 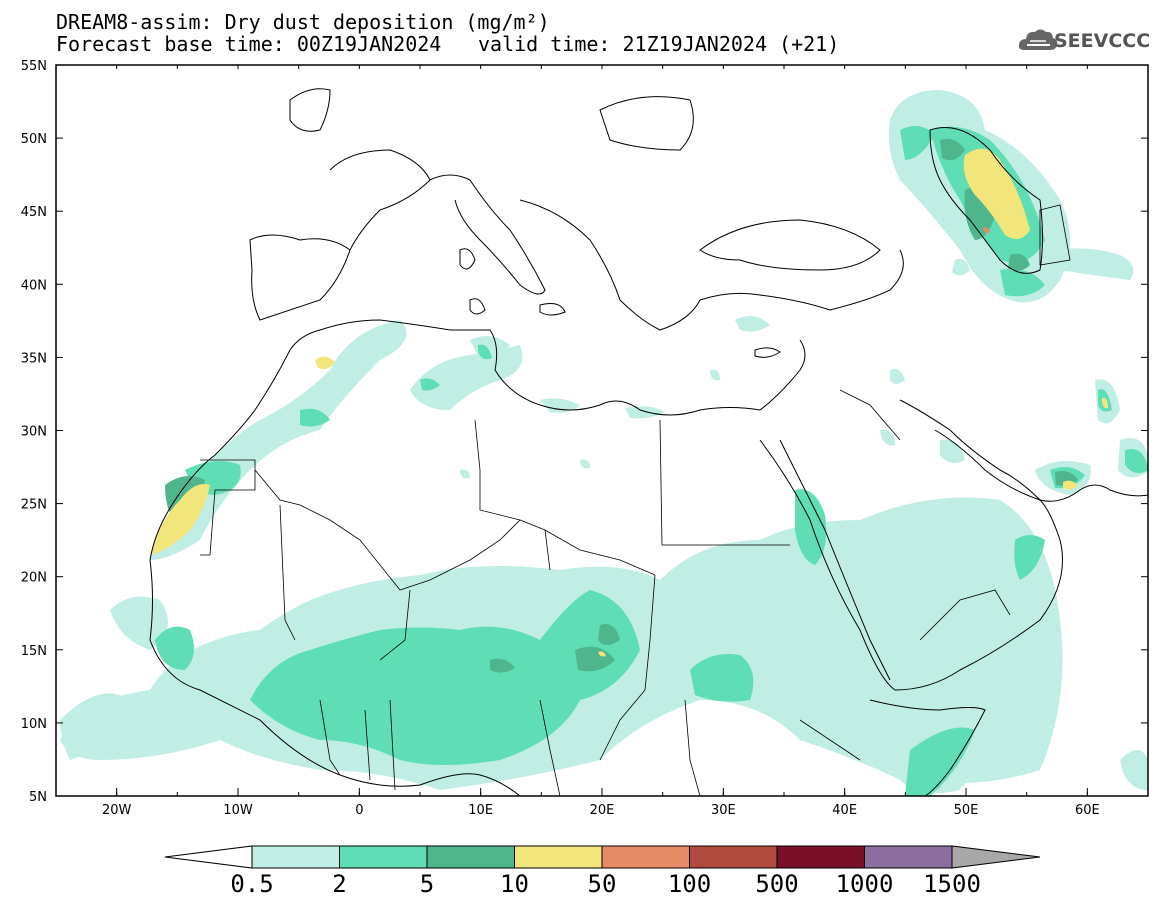 I want to click on colorbar-label: 50, so click(x=602, y=884).